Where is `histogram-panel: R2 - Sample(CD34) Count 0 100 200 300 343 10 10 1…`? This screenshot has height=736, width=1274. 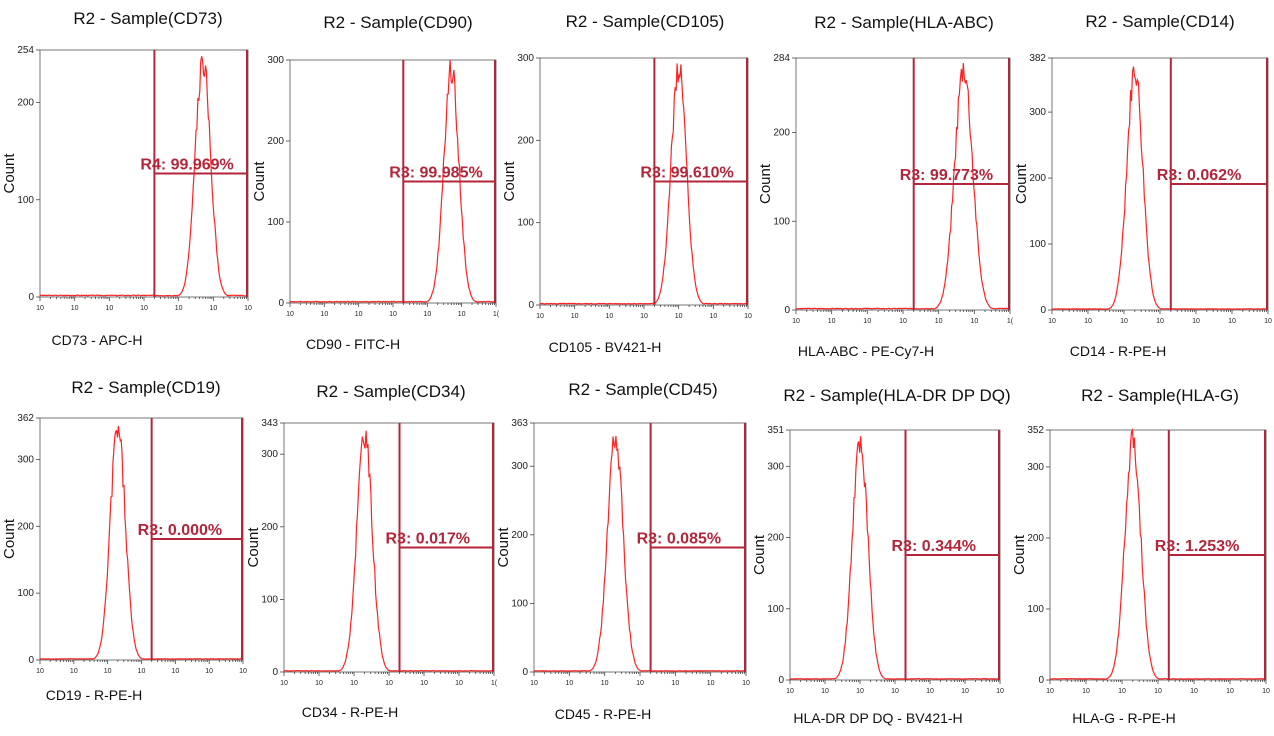 histogram-panel: R2 - Sample(CD34) Count 0 100 200 300 343 10 10 1… is located at coordinates (371, 551).